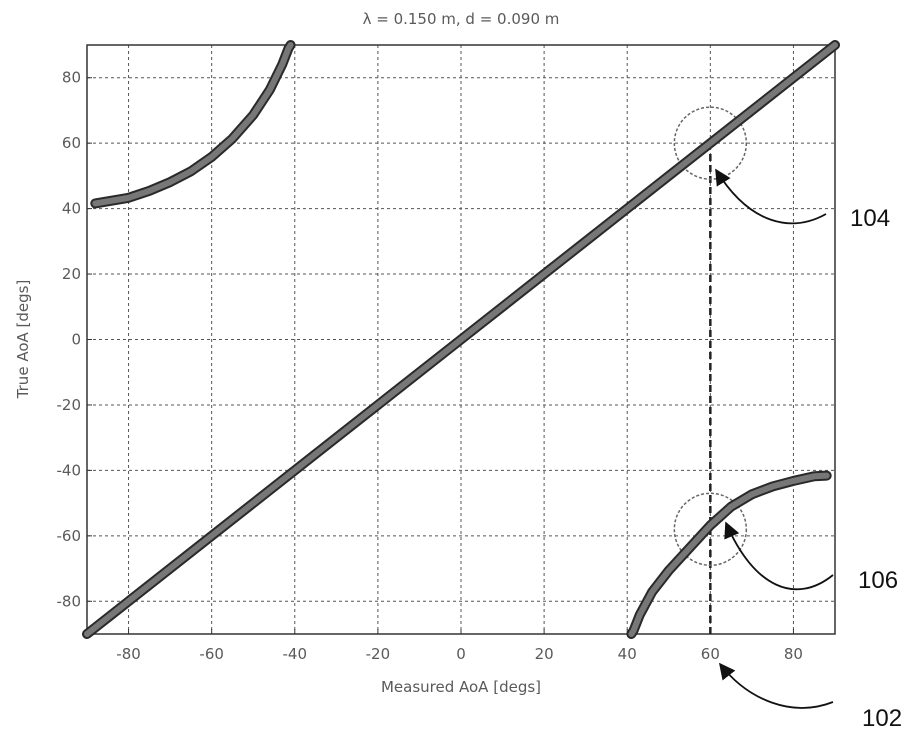  I want to click on x-tick-label: -80, so click(128, 654).